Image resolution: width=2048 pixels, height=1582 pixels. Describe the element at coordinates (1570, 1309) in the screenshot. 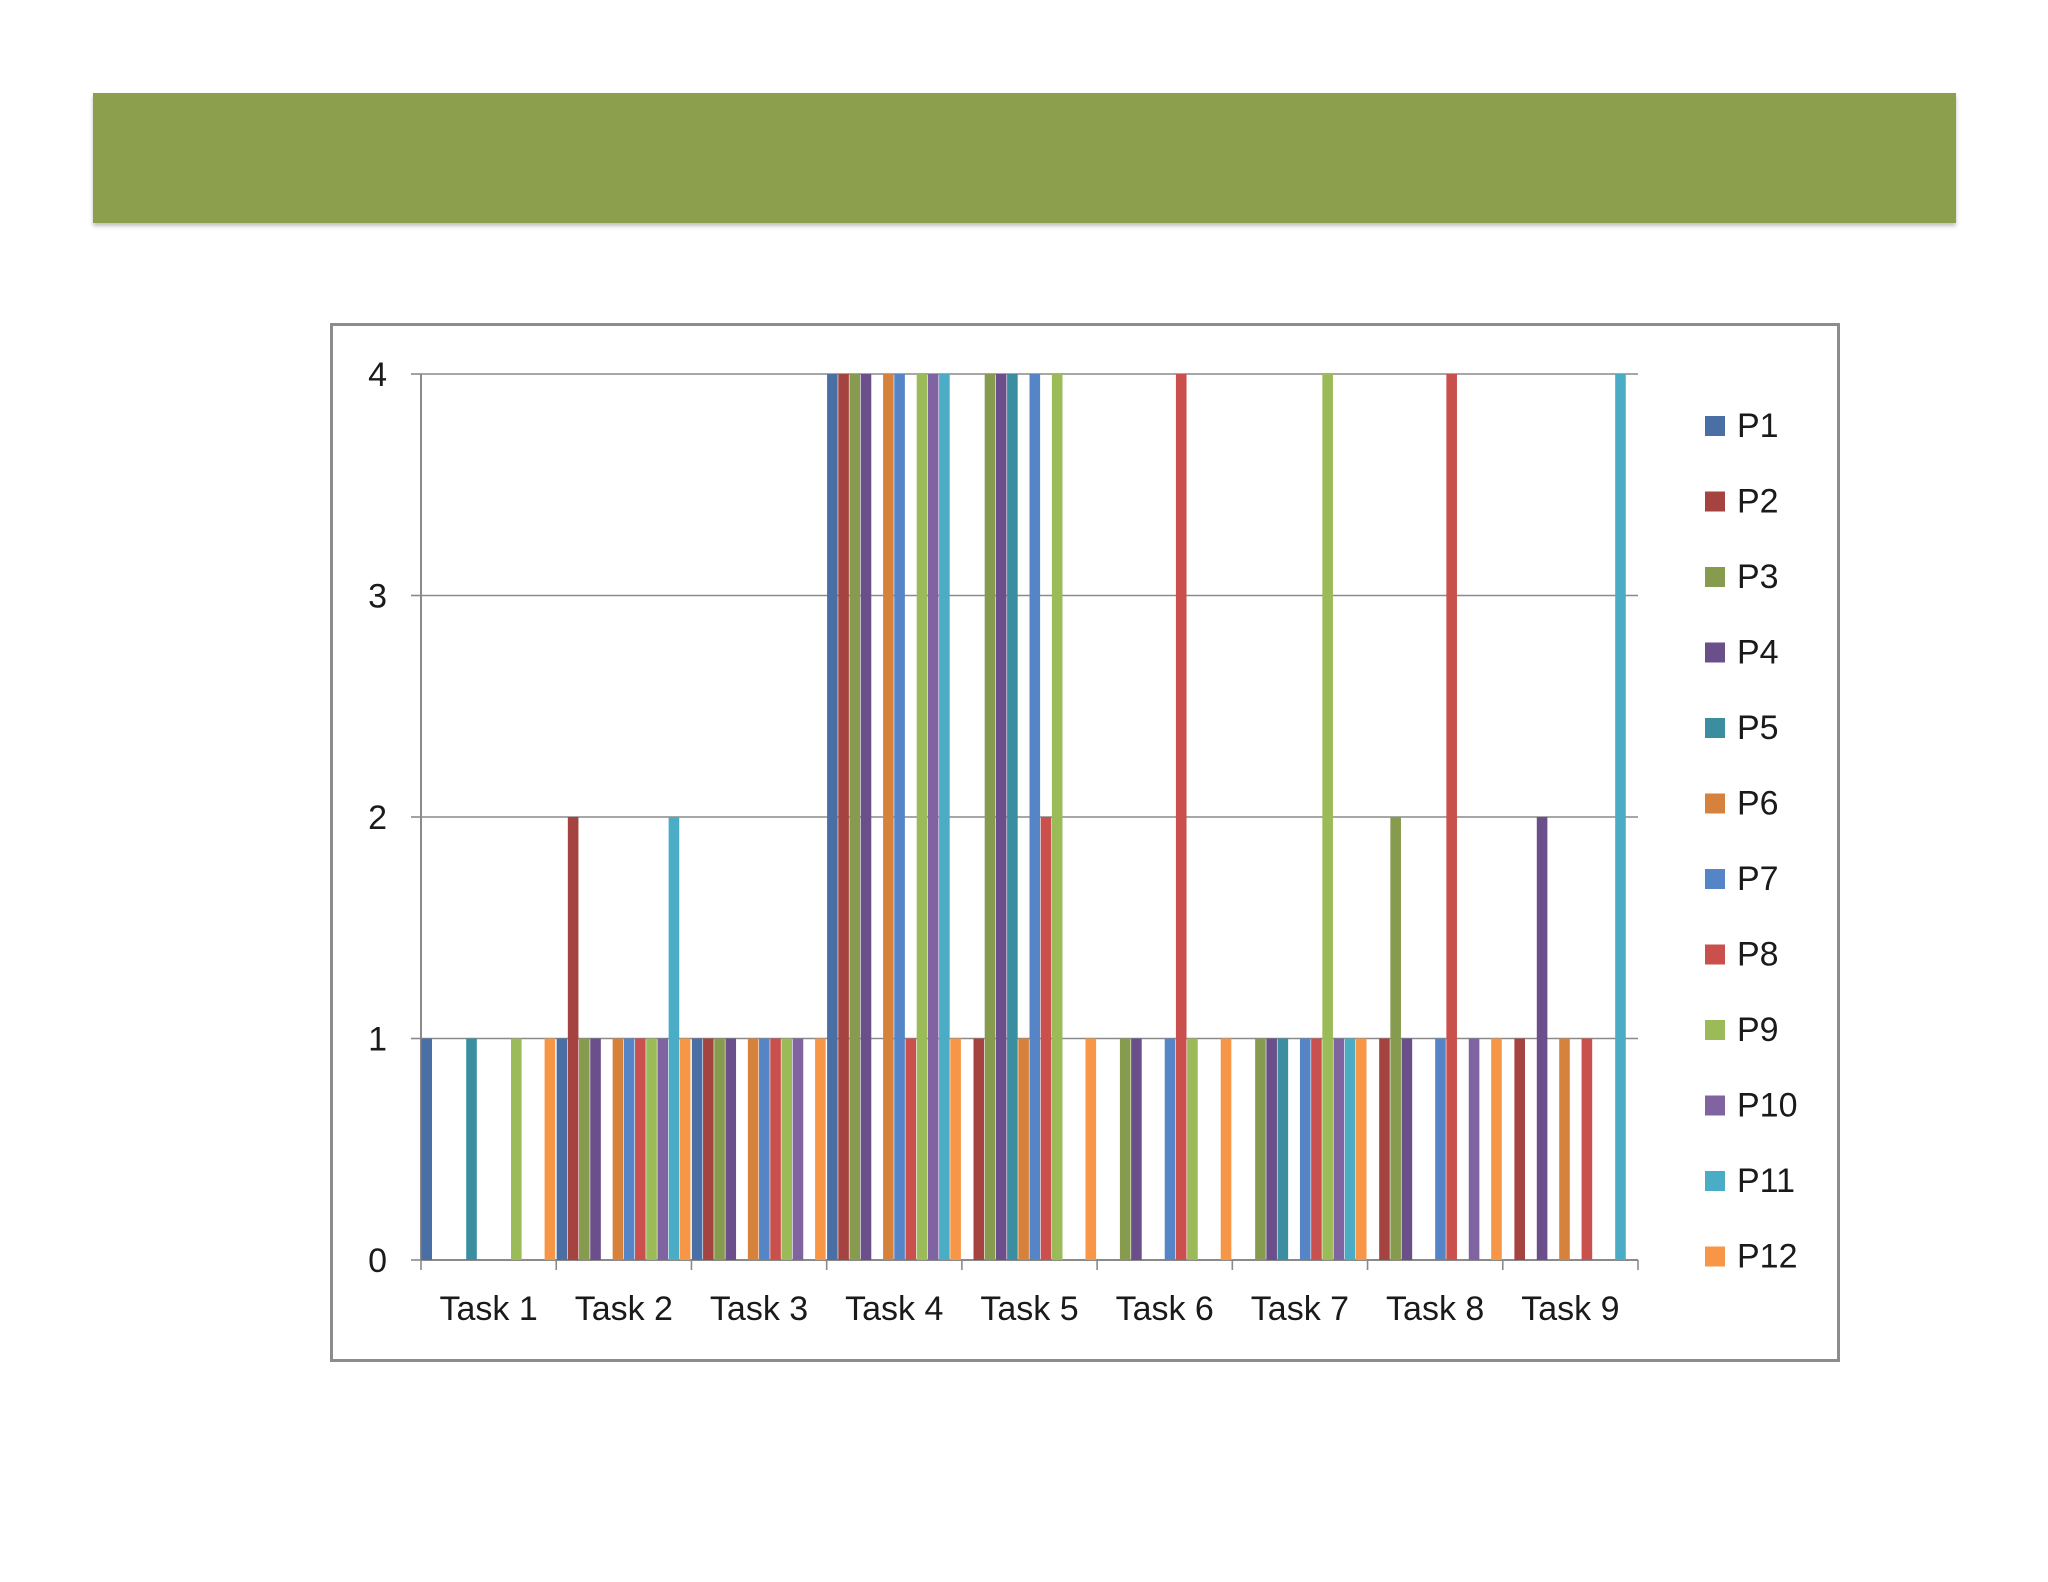

I see `x-tick-label: Task 9` at that location.